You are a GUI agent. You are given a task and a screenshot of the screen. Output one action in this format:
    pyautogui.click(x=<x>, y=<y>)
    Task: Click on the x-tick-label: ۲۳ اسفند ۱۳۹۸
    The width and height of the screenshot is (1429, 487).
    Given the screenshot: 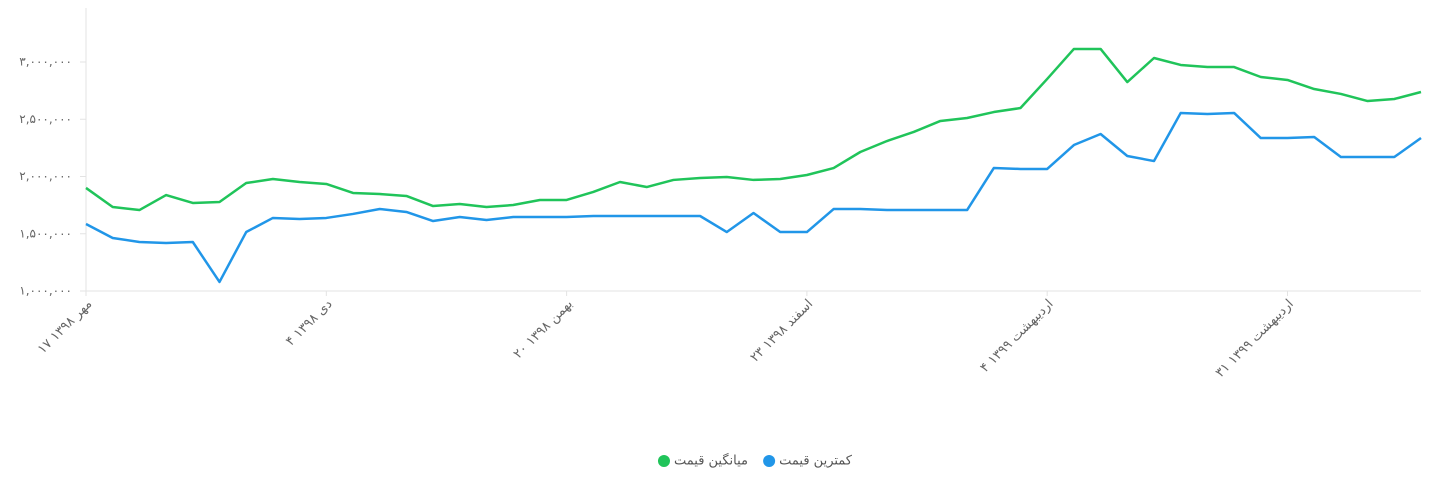 What is the action you would take?
    pyautogui.click(x=782, y=331)
    